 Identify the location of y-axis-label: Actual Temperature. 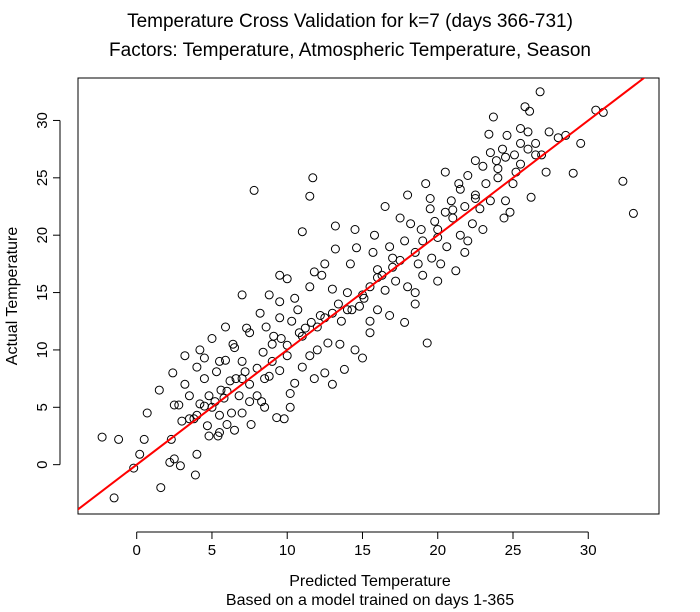
(12, 296).